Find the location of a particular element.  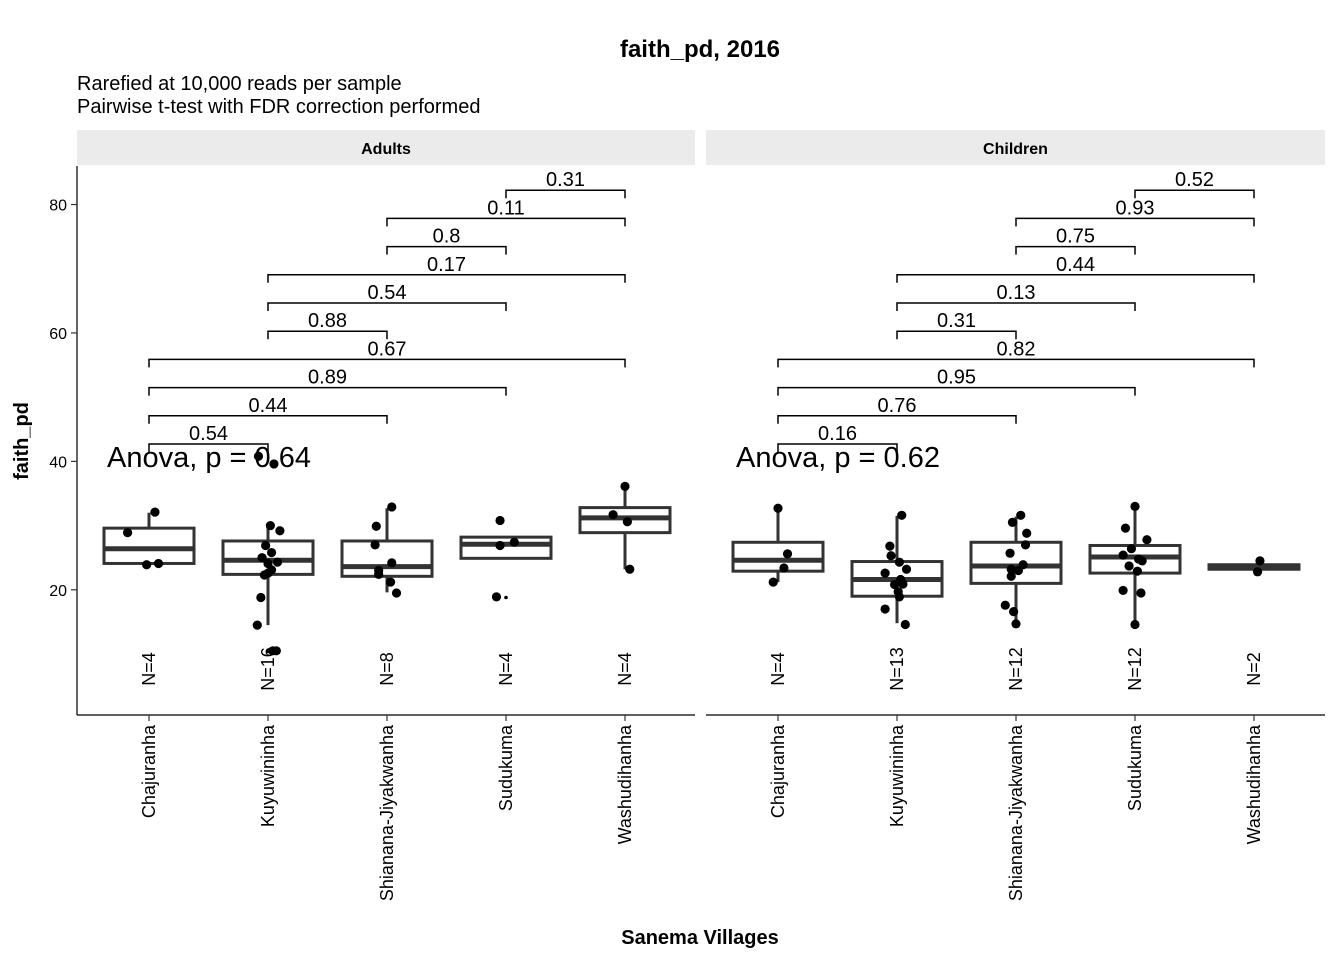

comparison-bracket: 0.75 is located at coordinates (1075, 240).